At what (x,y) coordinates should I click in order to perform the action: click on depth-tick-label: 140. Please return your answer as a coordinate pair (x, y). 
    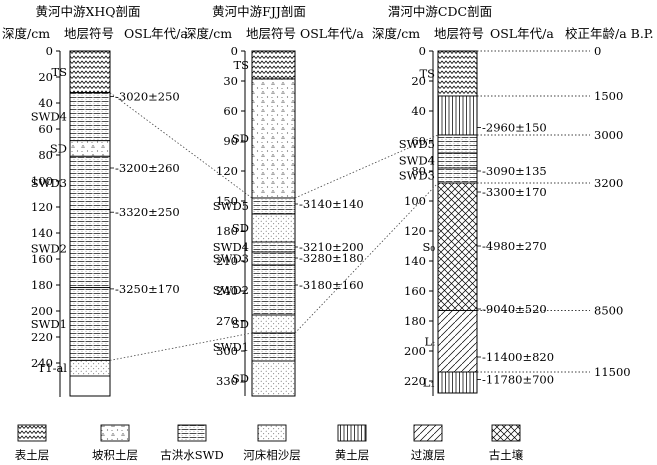
    Looking at the image, I should click on (415, 261).